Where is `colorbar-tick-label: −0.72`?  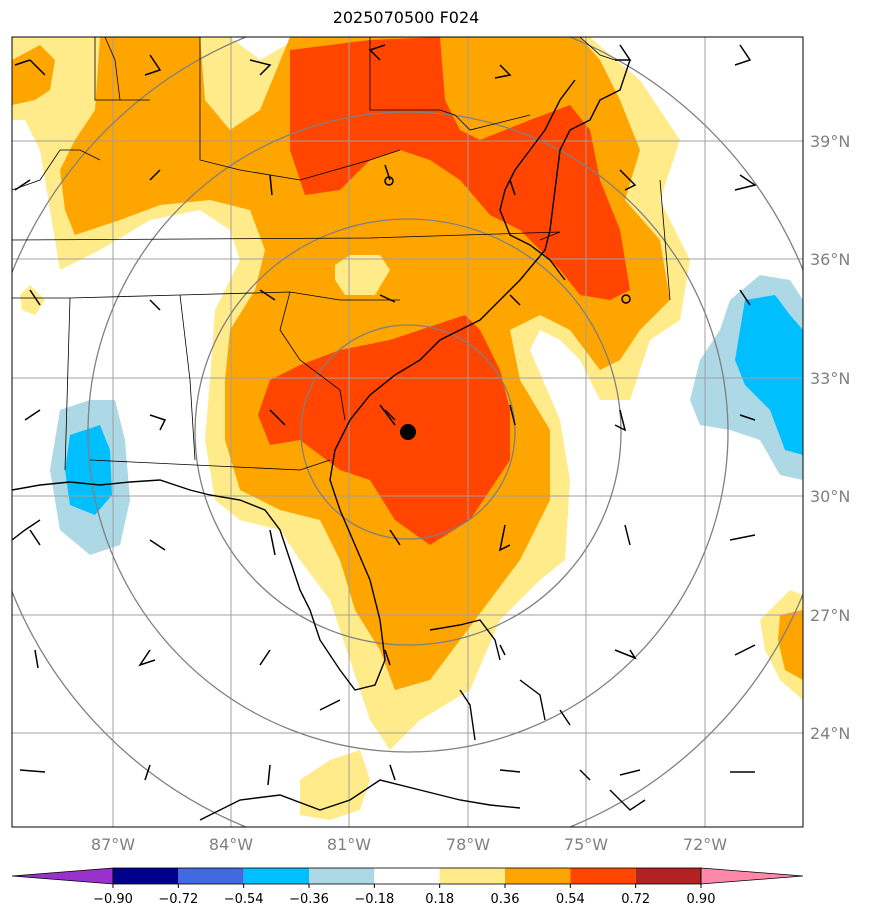 colorbar-tick-label: −0.72 is located at coordinates (178, 899).